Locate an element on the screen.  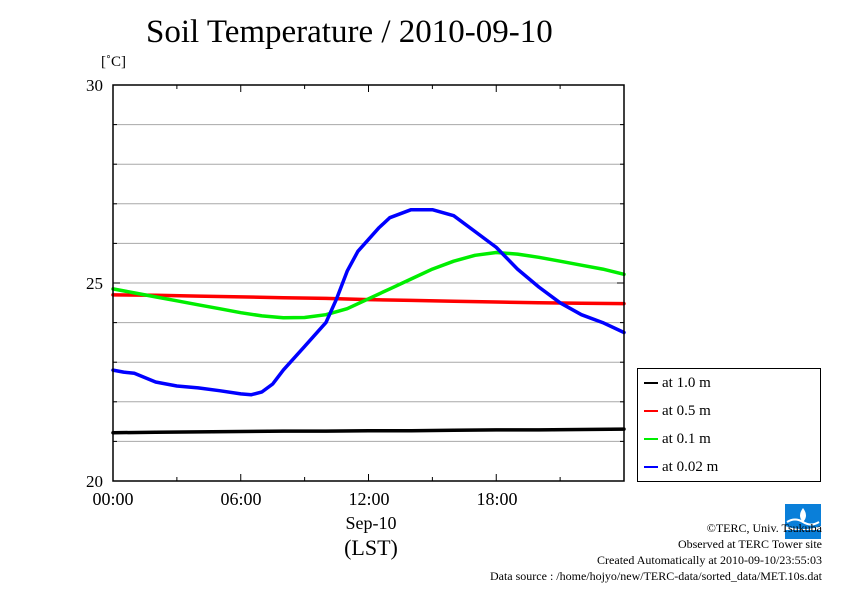
legend-swatch-05m is located at coordinates (651, 411).